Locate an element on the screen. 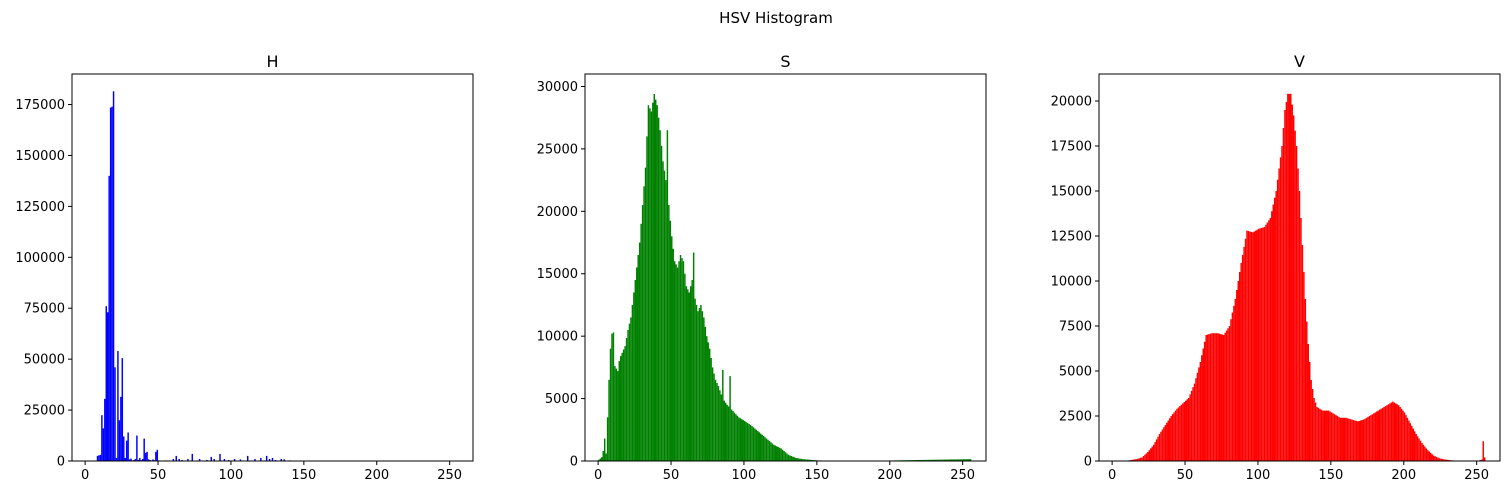  v-ytick-label: 2500 is located at coordinates (1075, 417).